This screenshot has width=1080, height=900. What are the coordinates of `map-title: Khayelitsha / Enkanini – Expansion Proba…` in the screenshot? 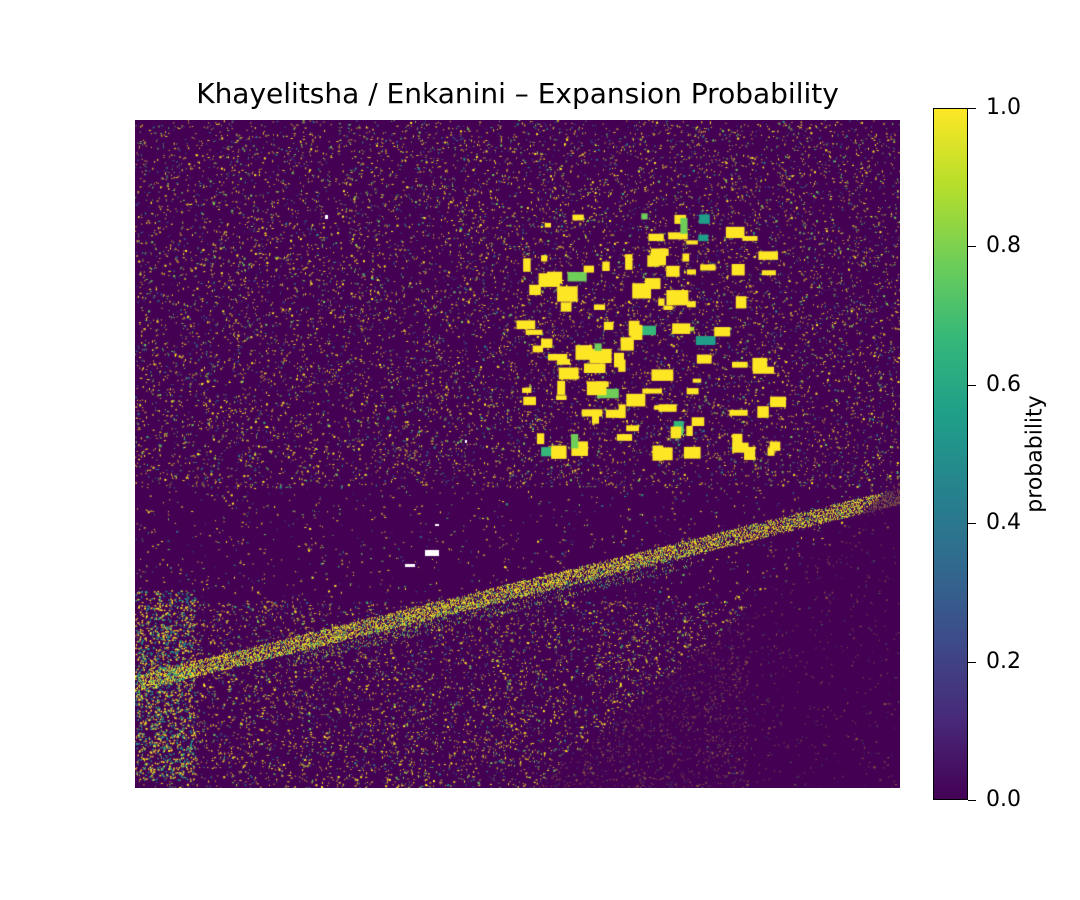 It's located at (517, 93).